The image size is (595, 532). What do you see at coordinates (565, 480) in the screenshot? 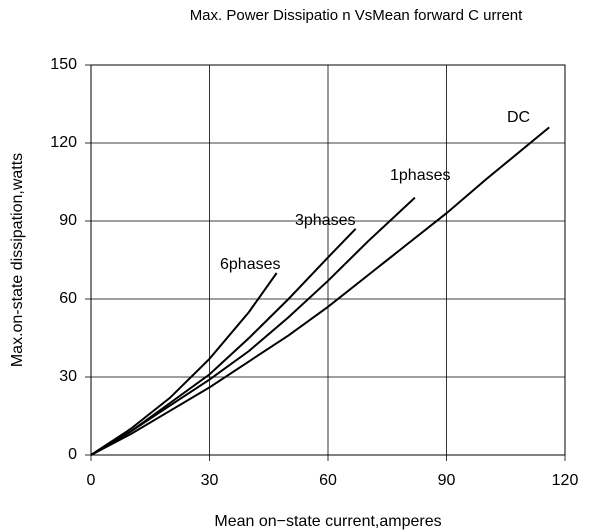
I see `x-tick-label: 120` at bounding box center [565, 480].